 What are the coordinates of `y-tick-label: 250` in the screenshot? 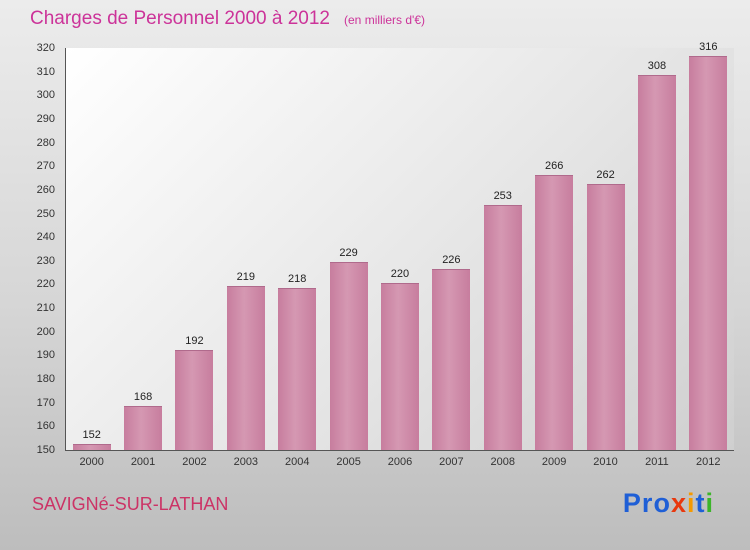 It's located at (45, 213).